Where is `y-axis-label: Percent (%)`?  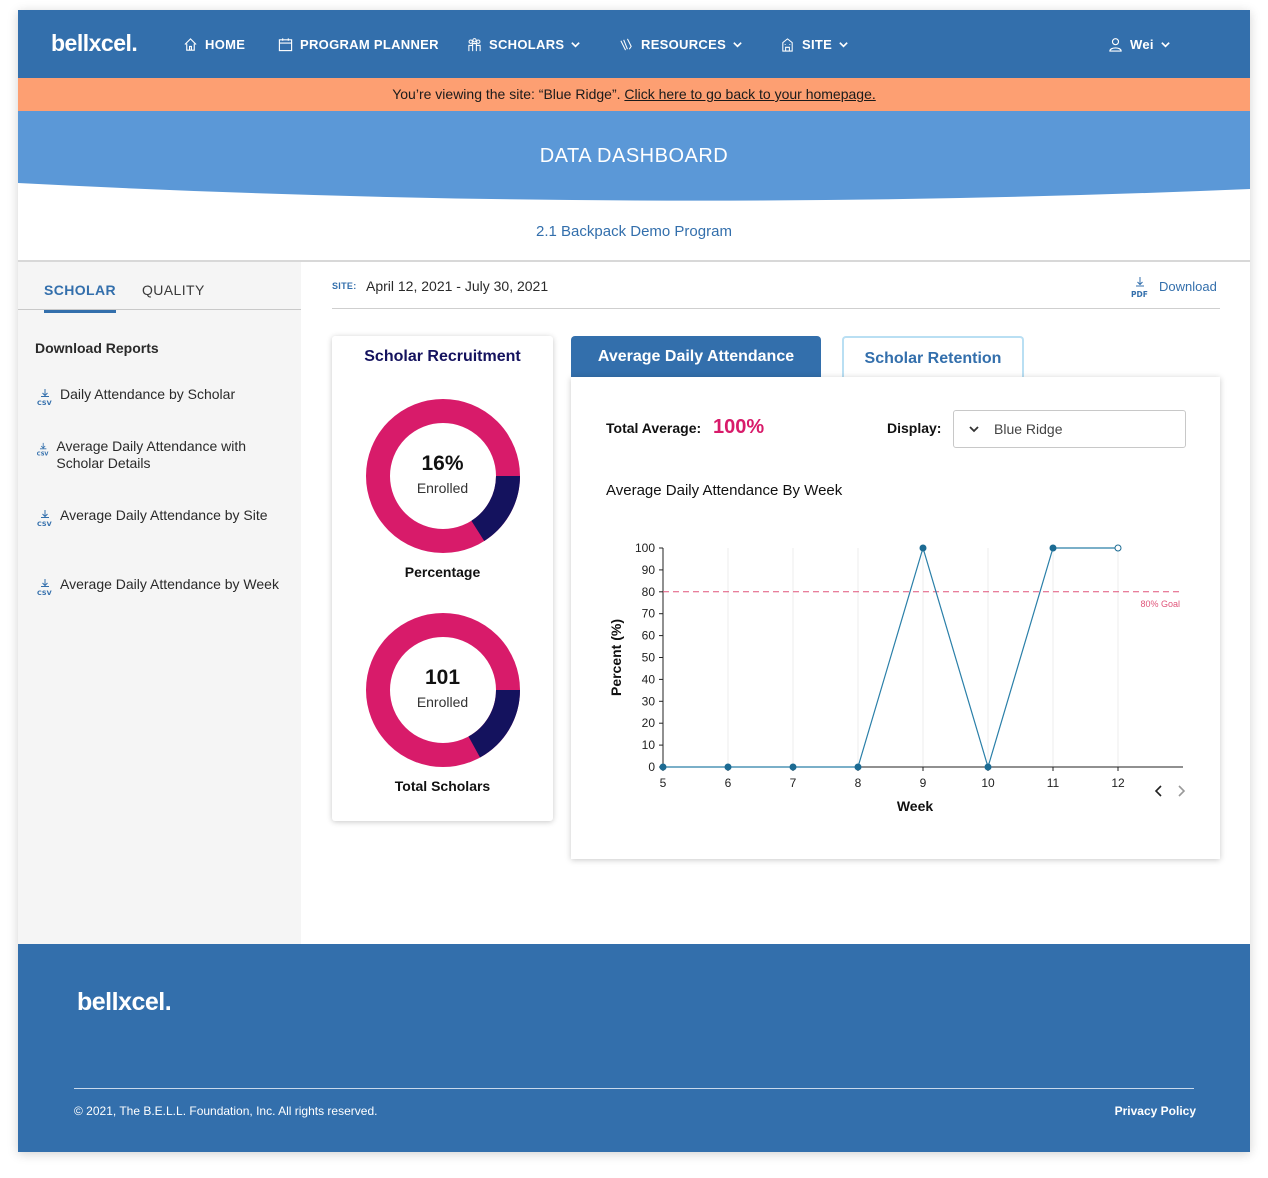 y-axis-label: Percent (%) is located at coordinates (616, 657).